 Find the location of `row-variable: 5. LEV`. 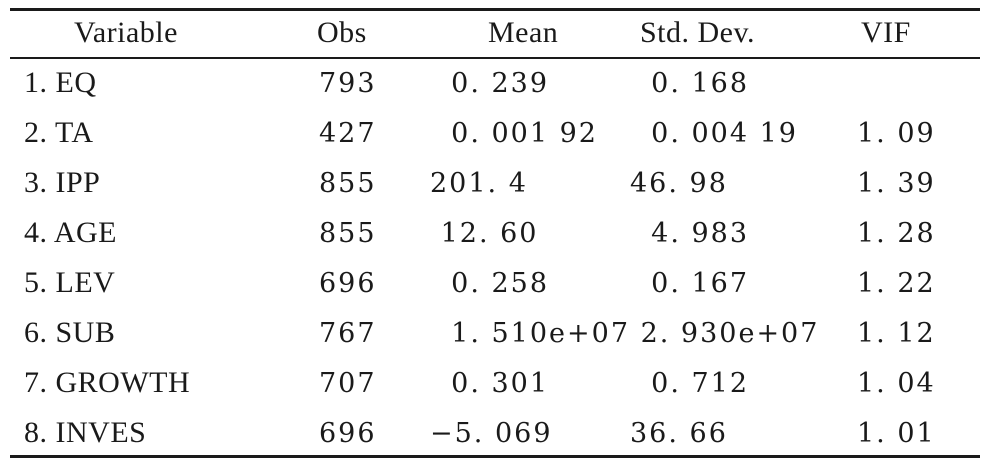

row-variable: 5. LEV is located at coordinates (70, 282).